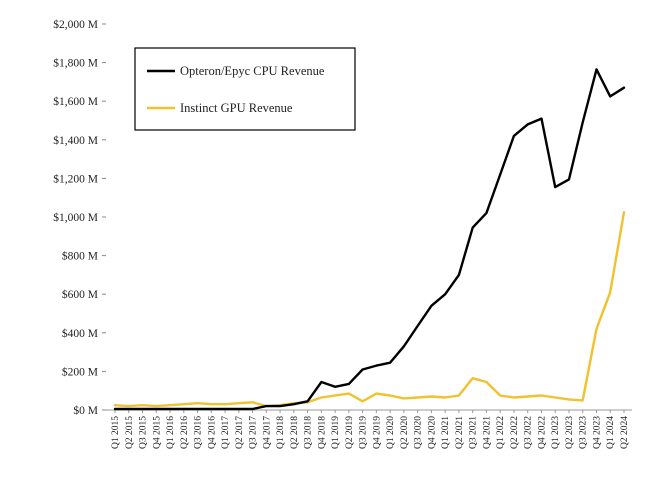 This screenshot has height=479, width=670. I want to click on x-tick-label: Q4 2020, so click(432, 432).